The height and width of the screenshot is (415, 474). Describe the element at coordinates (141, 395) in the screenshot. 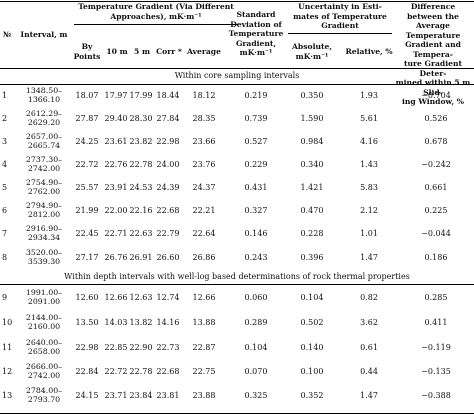

I see `cell-m5: 23.84` at that location.